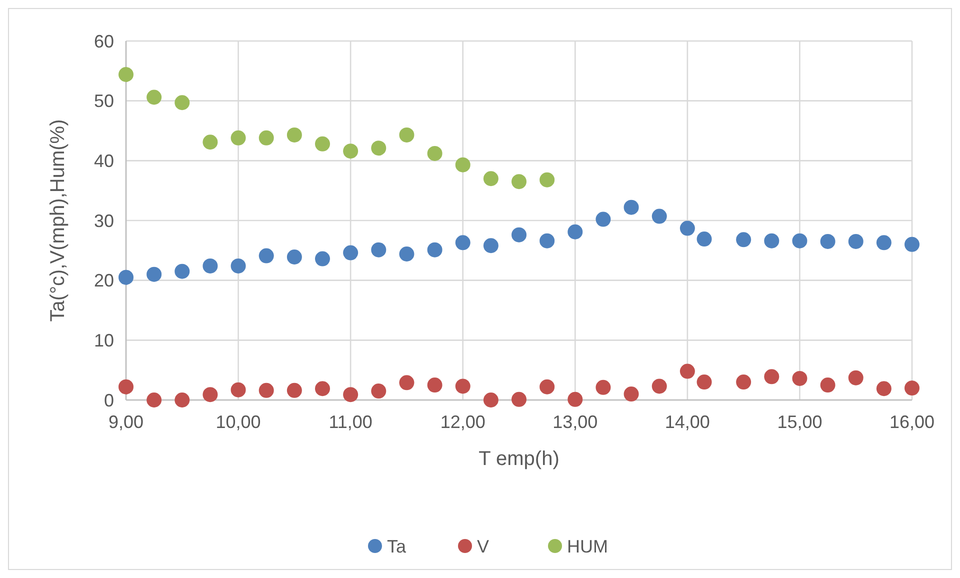 The height and width of the screenshot is (578, 960). Describe the element at coordinates (104, 340) in the screenshot. I see `y-tick-label: 10` at that location.